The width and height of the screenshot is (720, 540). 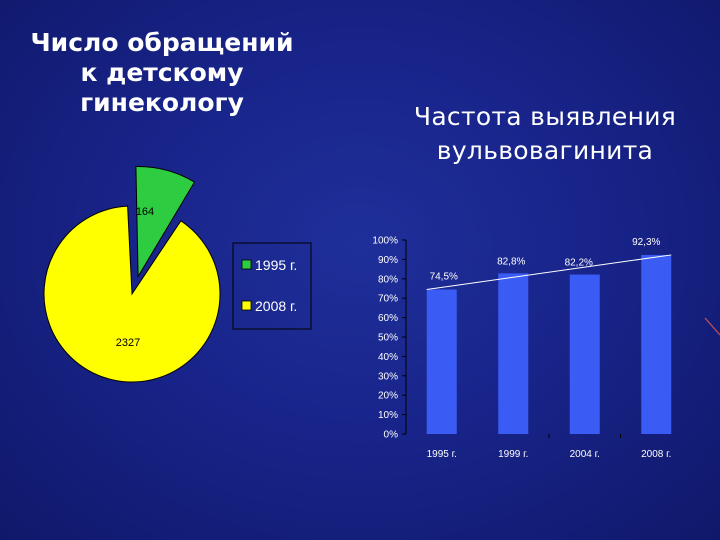 I want to click on pie-chart-title: Число обращений к детскому гинекологу, so click(x=162, y=73).